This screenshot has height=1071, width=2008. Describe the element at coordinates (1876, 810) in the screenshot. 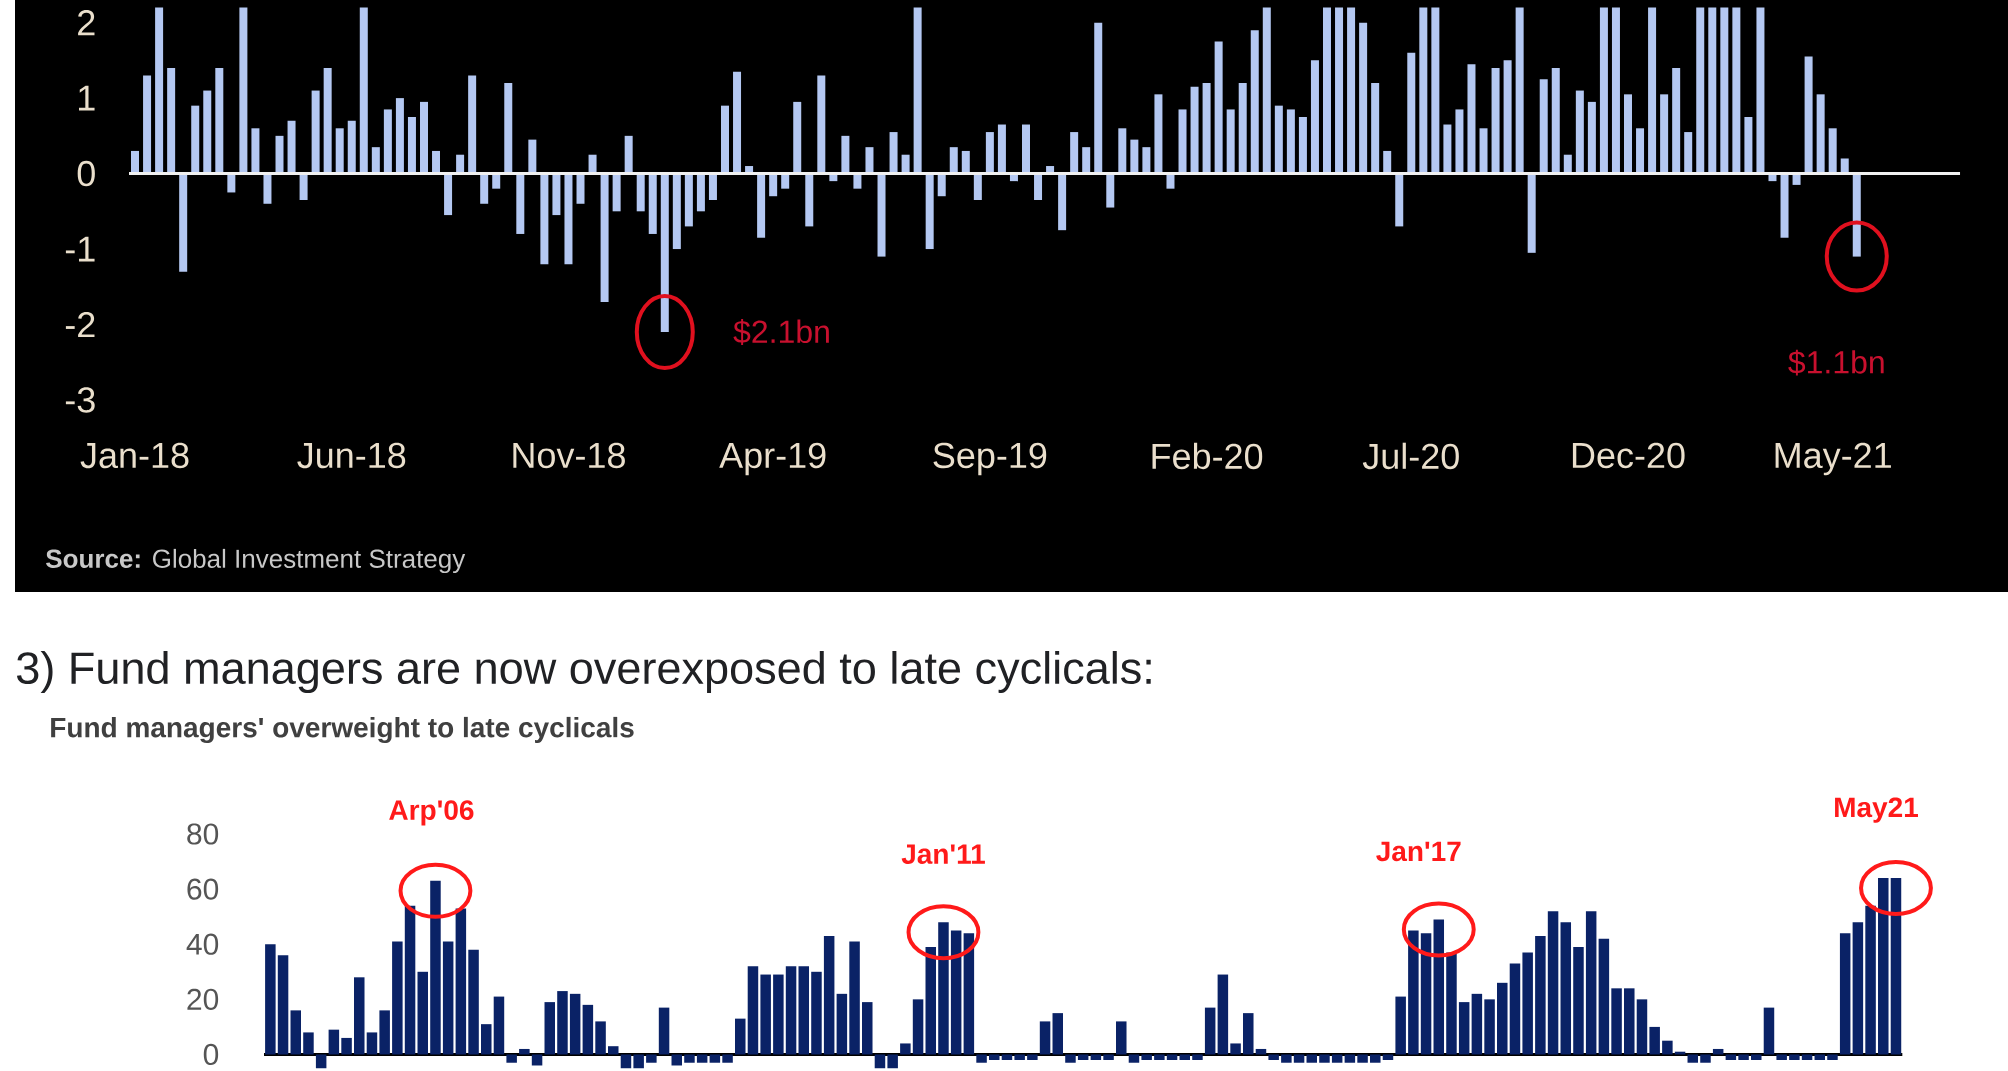

I see `text: May21` at that location.